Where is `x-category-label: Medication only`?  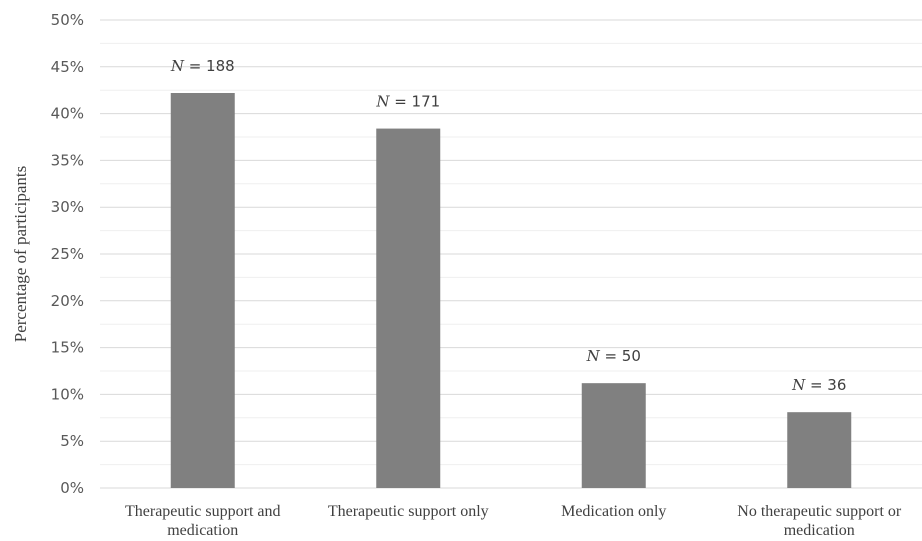
x-category-label: Medication only is located at coordinates (613, 511).